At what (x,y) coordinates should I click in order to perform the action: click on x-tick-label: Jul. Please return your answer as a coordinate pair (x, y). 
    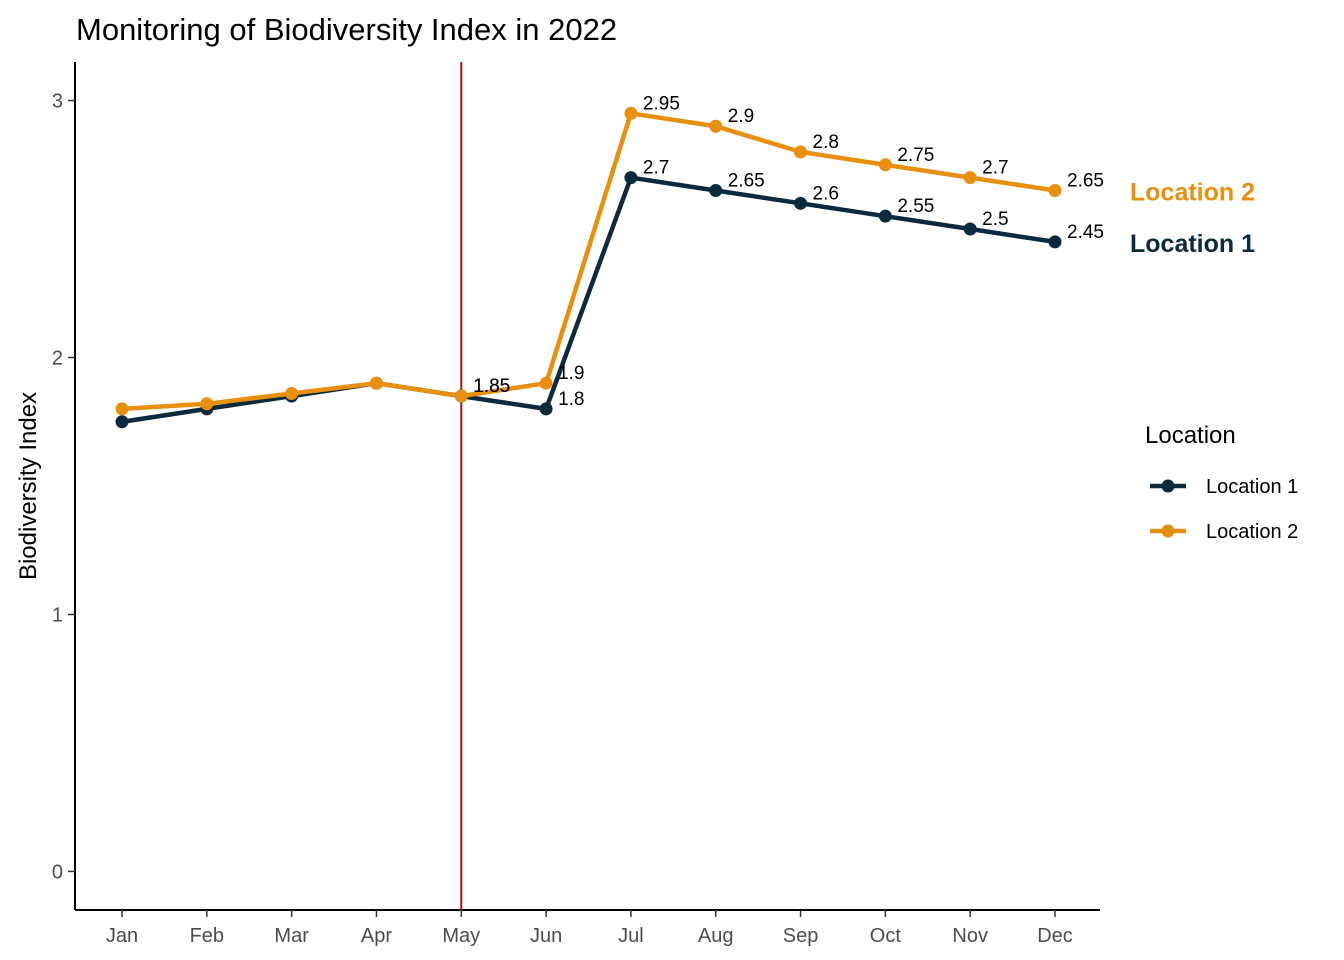
    Looking at the image, I should click on (631, 936).